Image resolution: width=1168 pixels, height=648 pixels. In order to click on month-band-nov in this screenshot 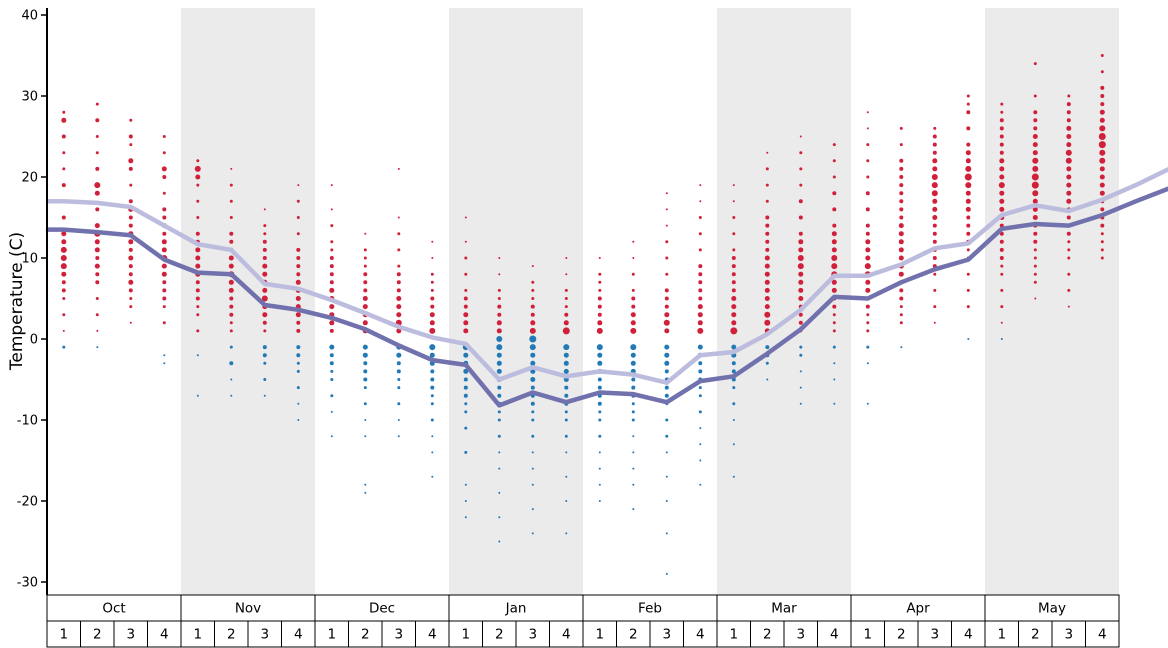, I will do `click(248, 301)`.